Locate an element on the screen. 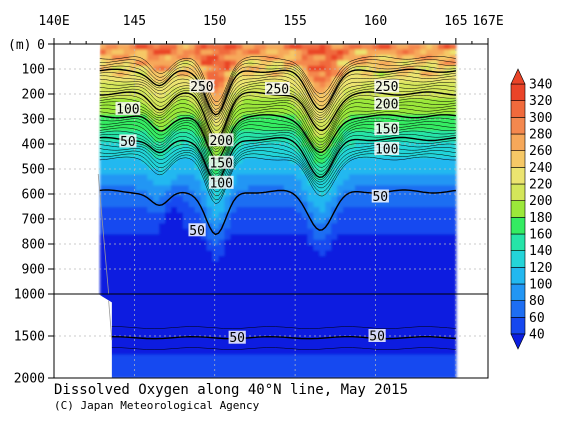 The image size is (570, 423). colorbar-label: 220 is located at coordinates (540, 185).